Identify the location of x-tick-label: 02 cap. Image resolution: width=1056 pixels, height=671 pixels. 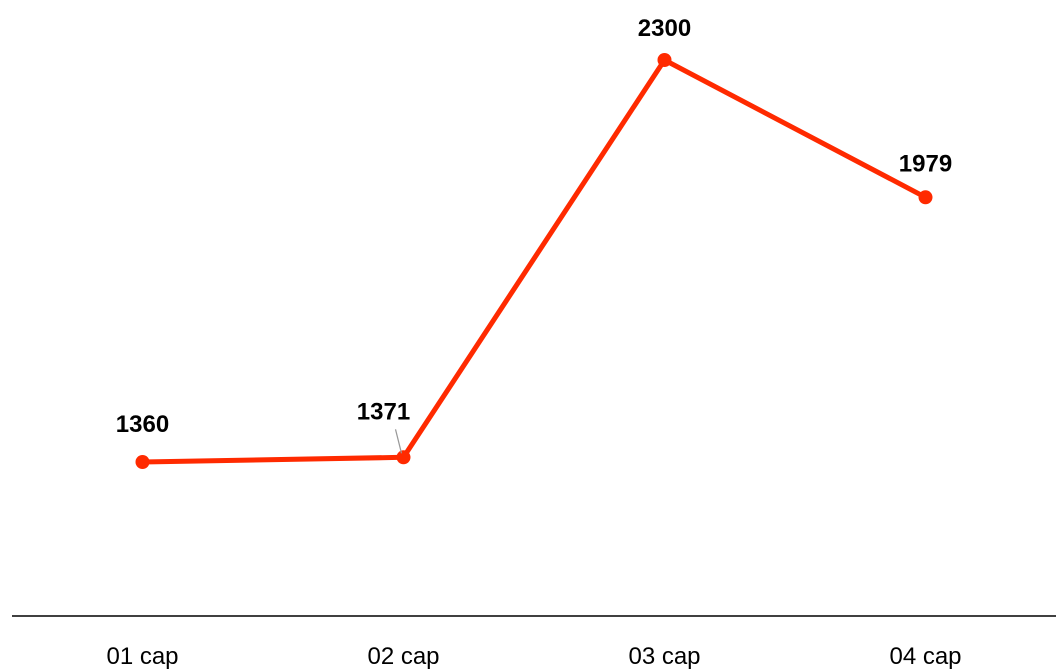
(403, 656).